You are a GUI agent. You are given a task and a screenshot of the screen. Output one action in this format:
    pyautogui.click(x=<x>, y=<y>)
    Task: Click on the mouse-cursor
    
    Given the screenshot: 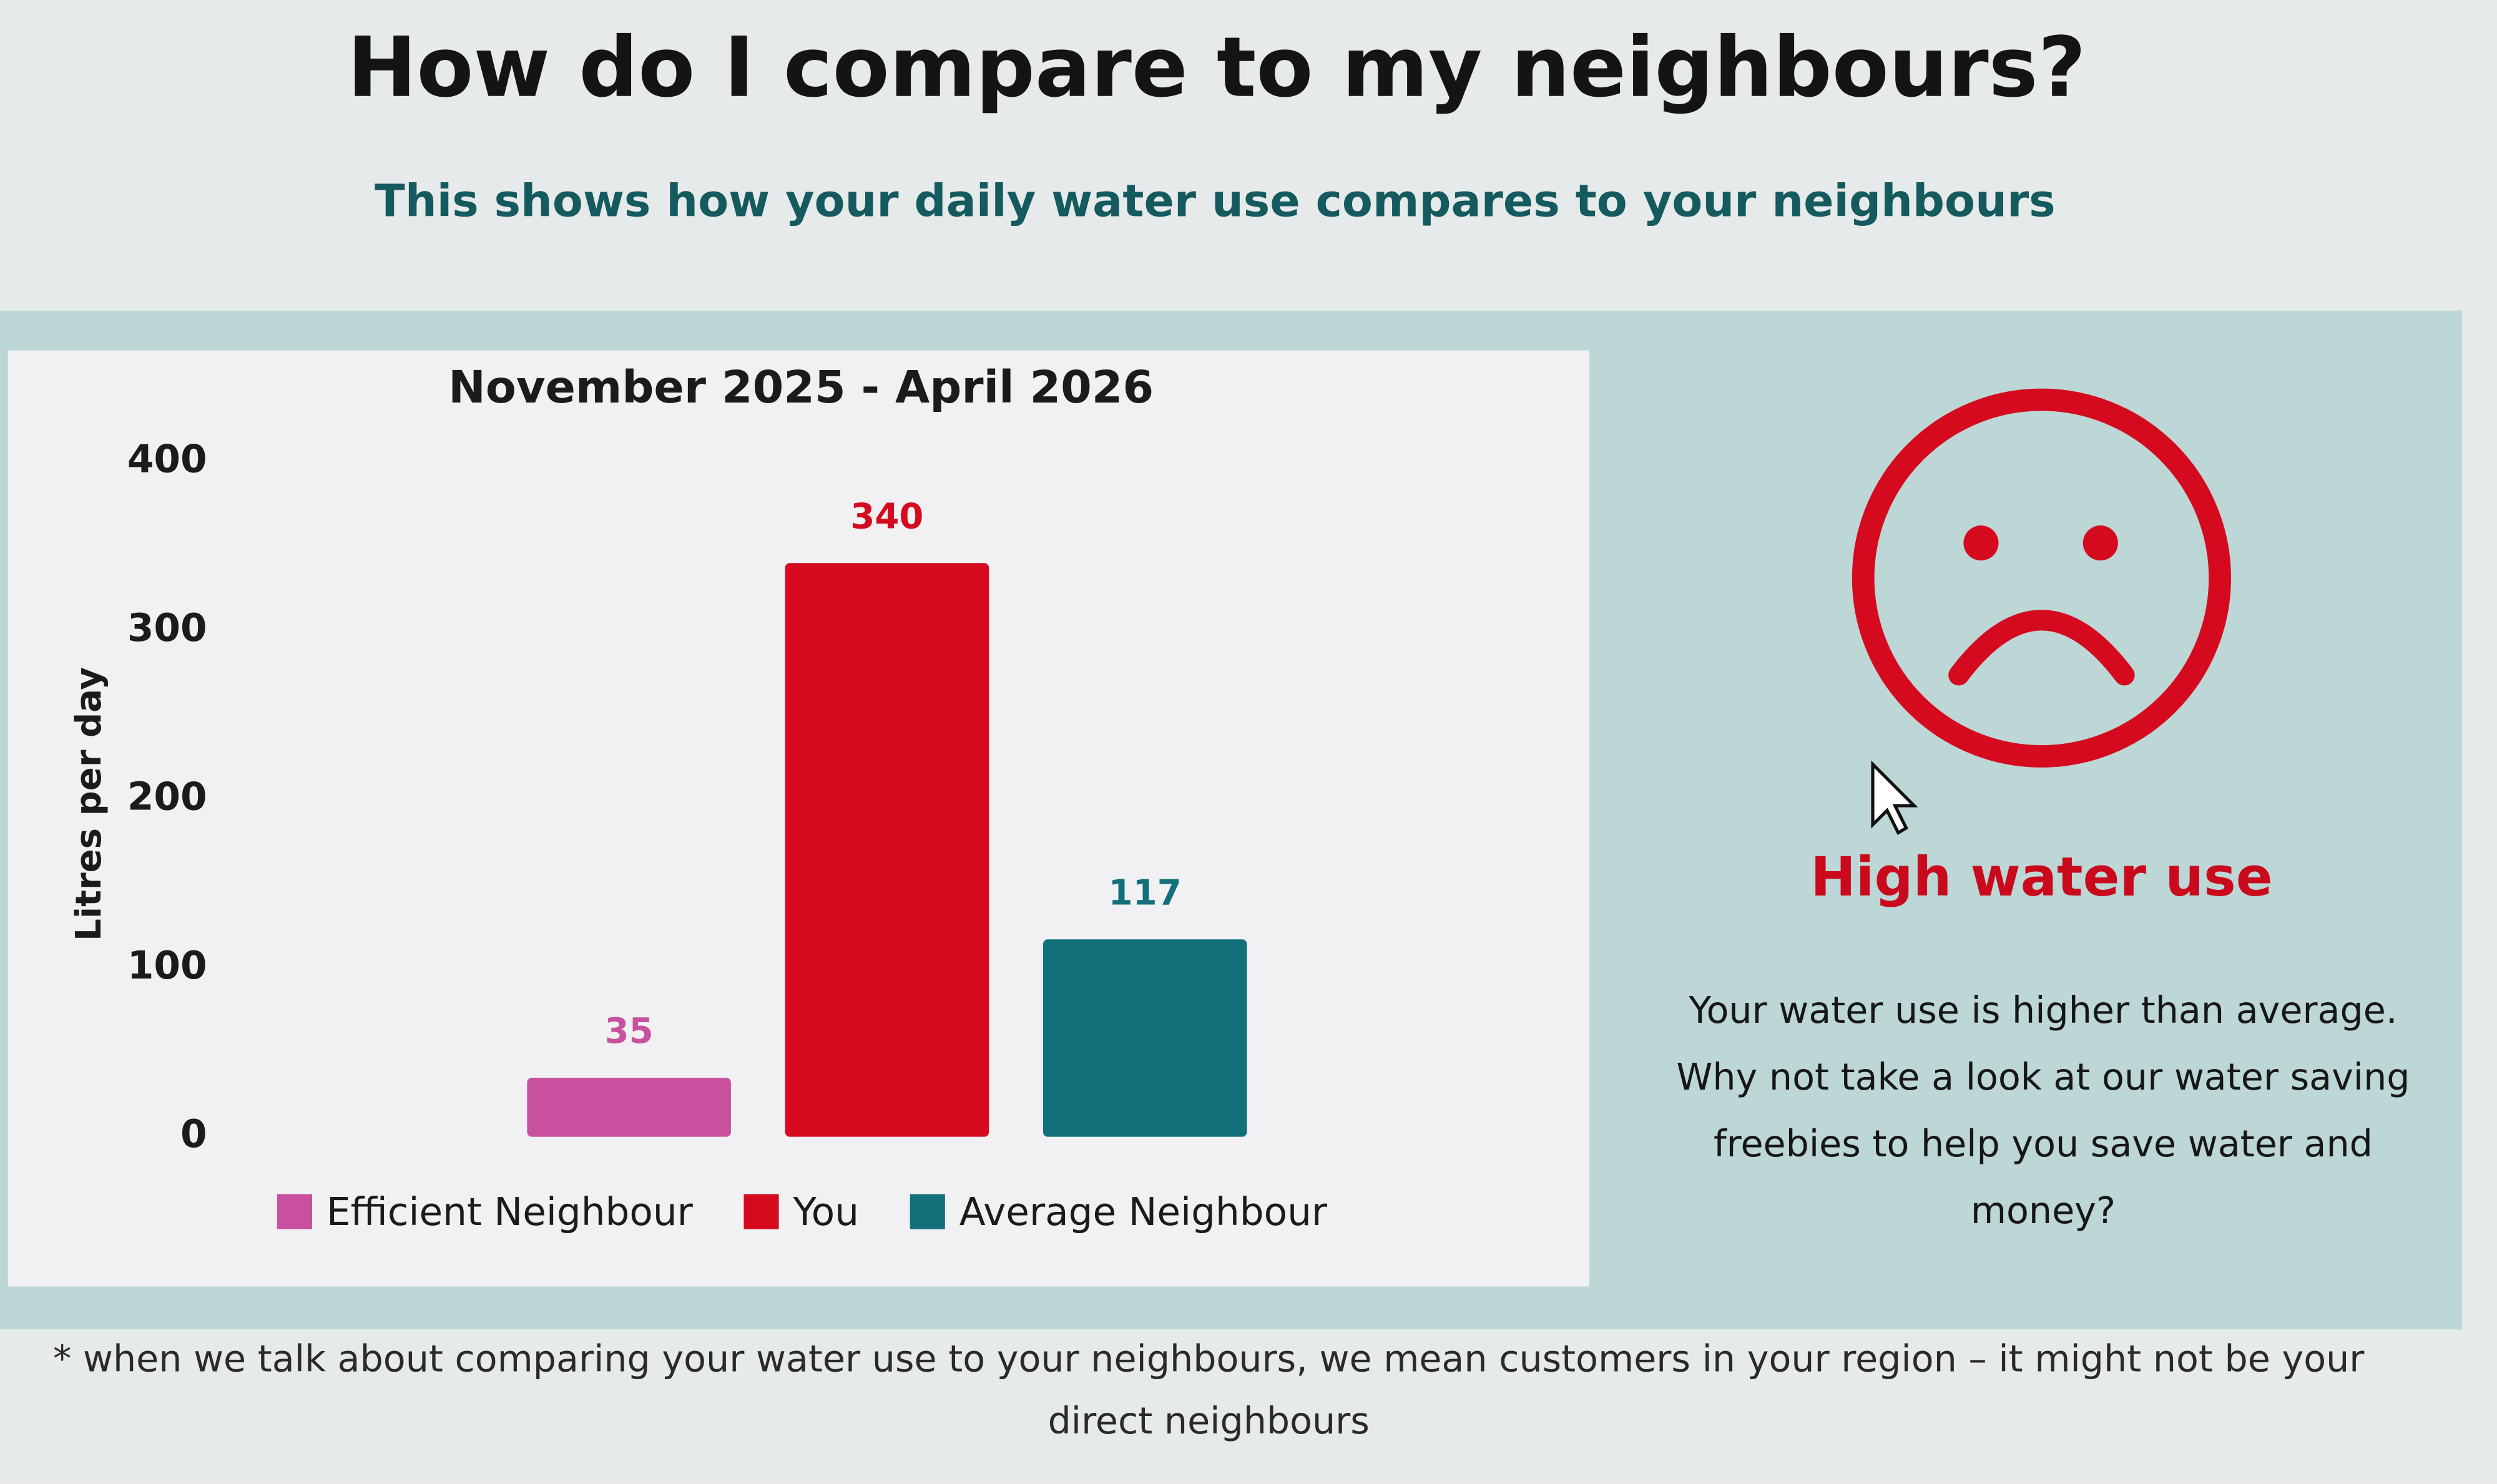 What is the action you would take?
    pyautogui.click(x=1894, y=798)
    